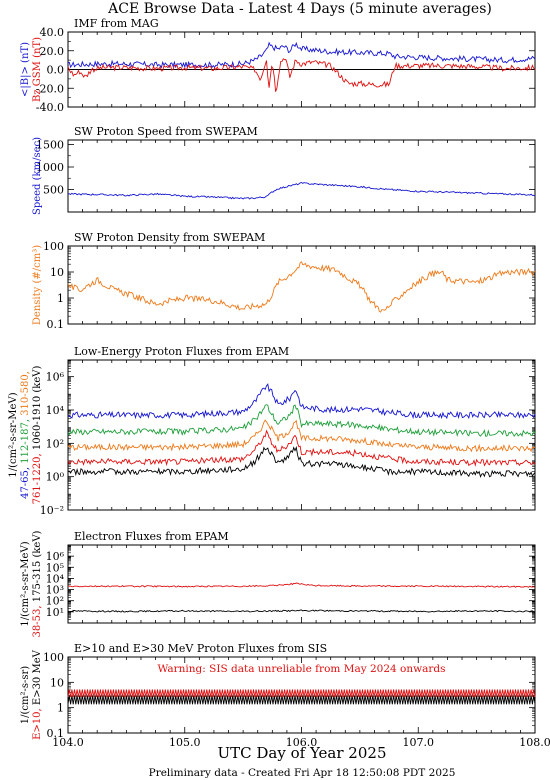  I want to click on y-axis-label-part: 38-53,, so click(37, 619).